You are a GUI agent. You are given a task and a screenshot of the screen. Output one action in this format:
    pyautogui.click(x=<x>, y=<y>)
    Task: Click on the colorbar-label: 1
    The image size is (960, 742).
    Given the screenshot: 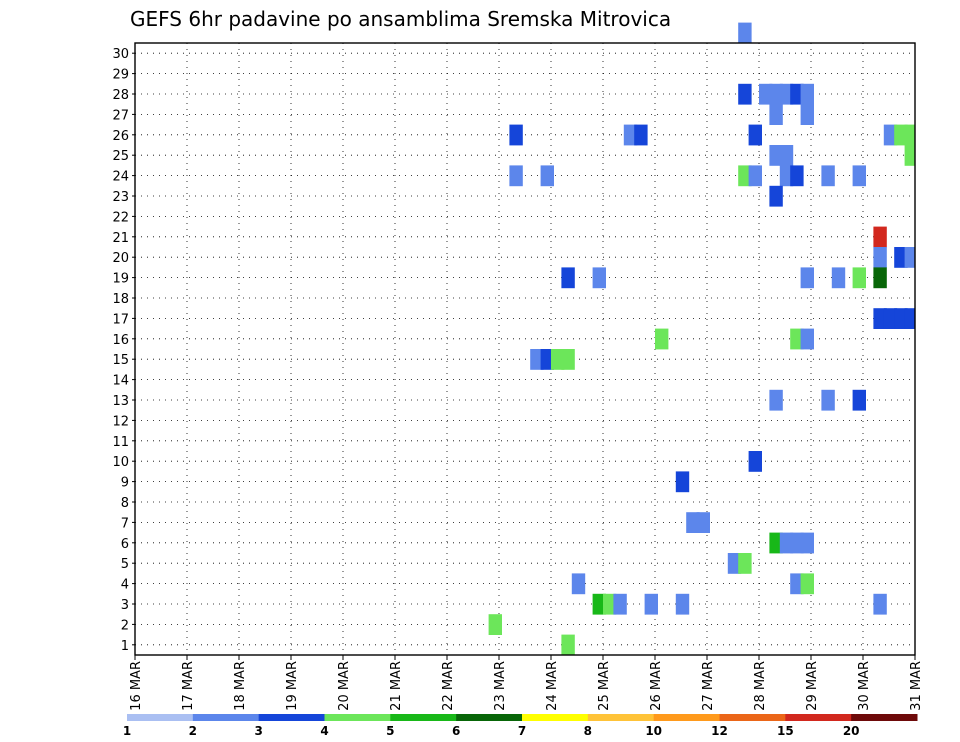 What is the action you would take?
    pyautogui.click(x=127, y=731)
    